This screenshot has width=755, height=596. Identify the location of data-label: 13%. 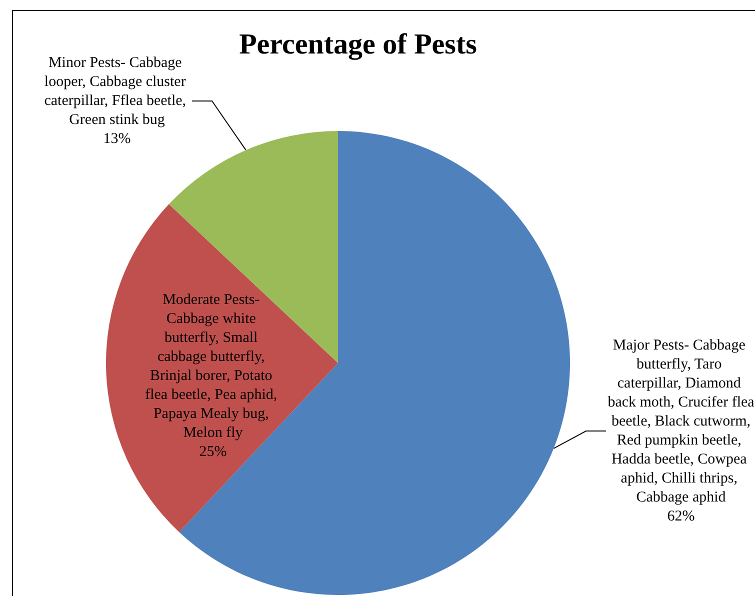
(117, 139).